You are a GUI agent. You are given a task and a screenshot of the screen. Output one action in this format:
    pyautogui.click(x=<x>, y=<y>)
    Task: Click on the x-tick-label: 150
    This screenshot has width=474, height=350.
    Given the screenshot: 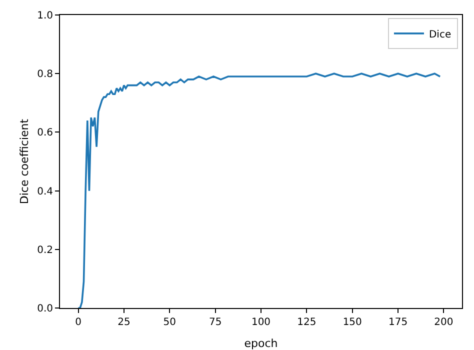 What is the action you would take?
    pyautogui.click(x=352, y=322)
    